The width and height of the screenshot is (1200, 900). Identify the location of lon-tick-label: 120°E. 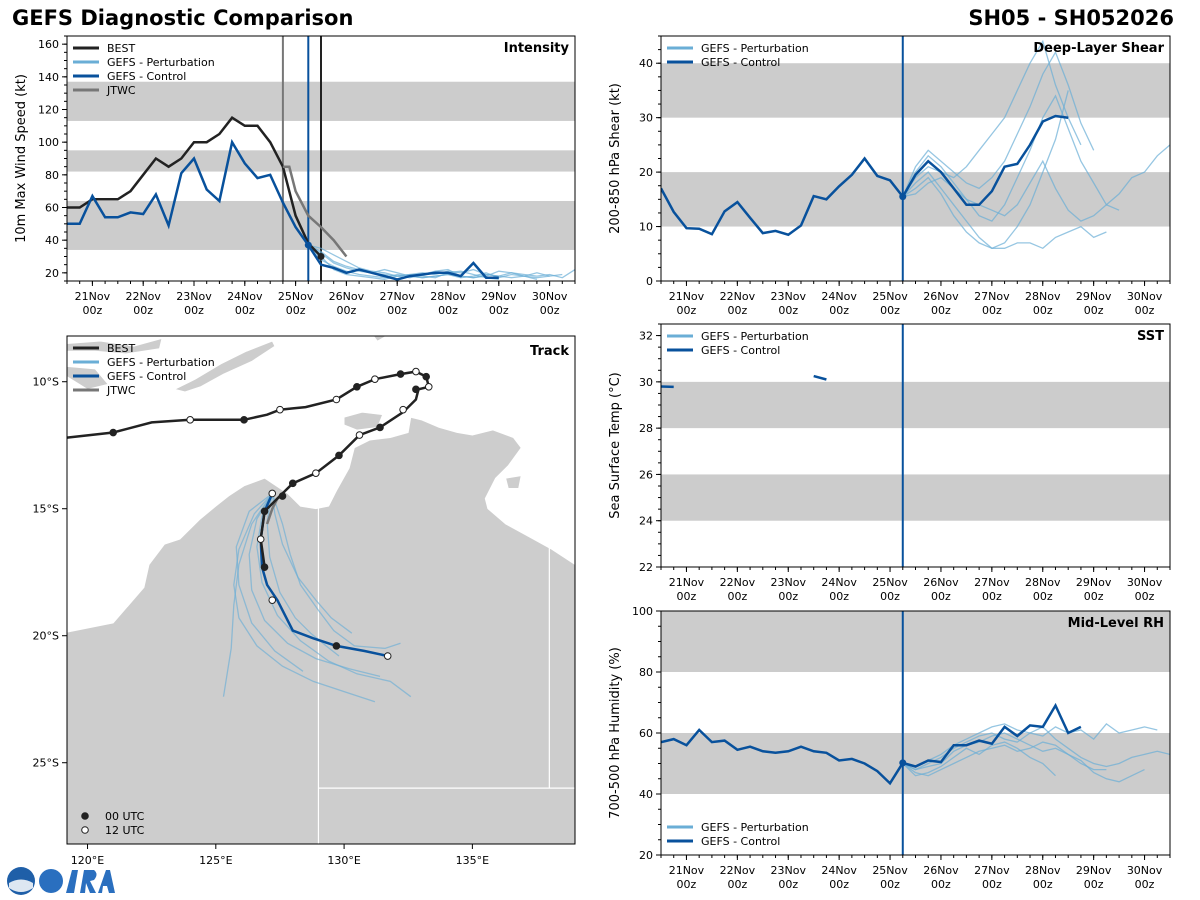
(87, 860).